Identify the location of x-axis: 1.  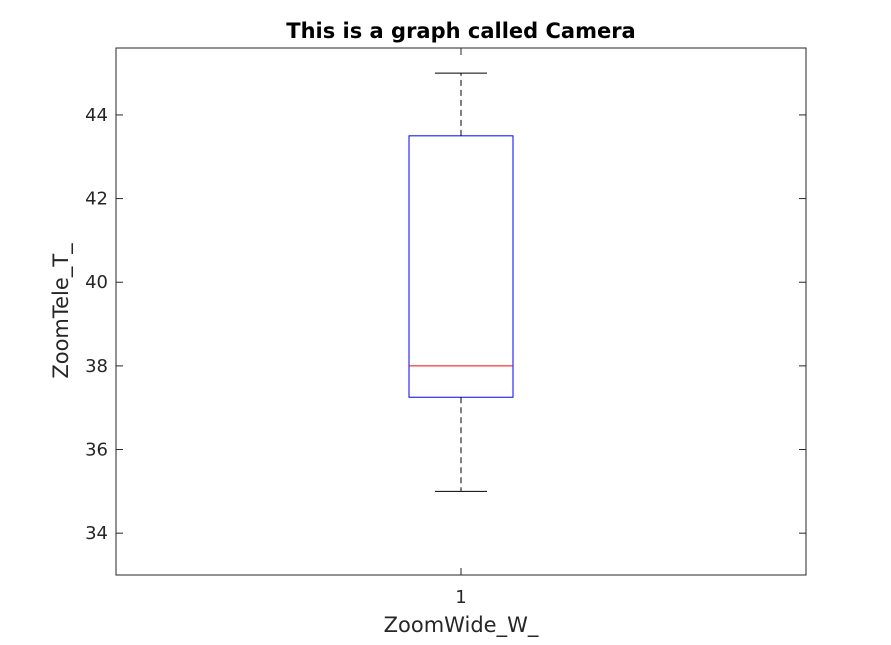
(461, 328).